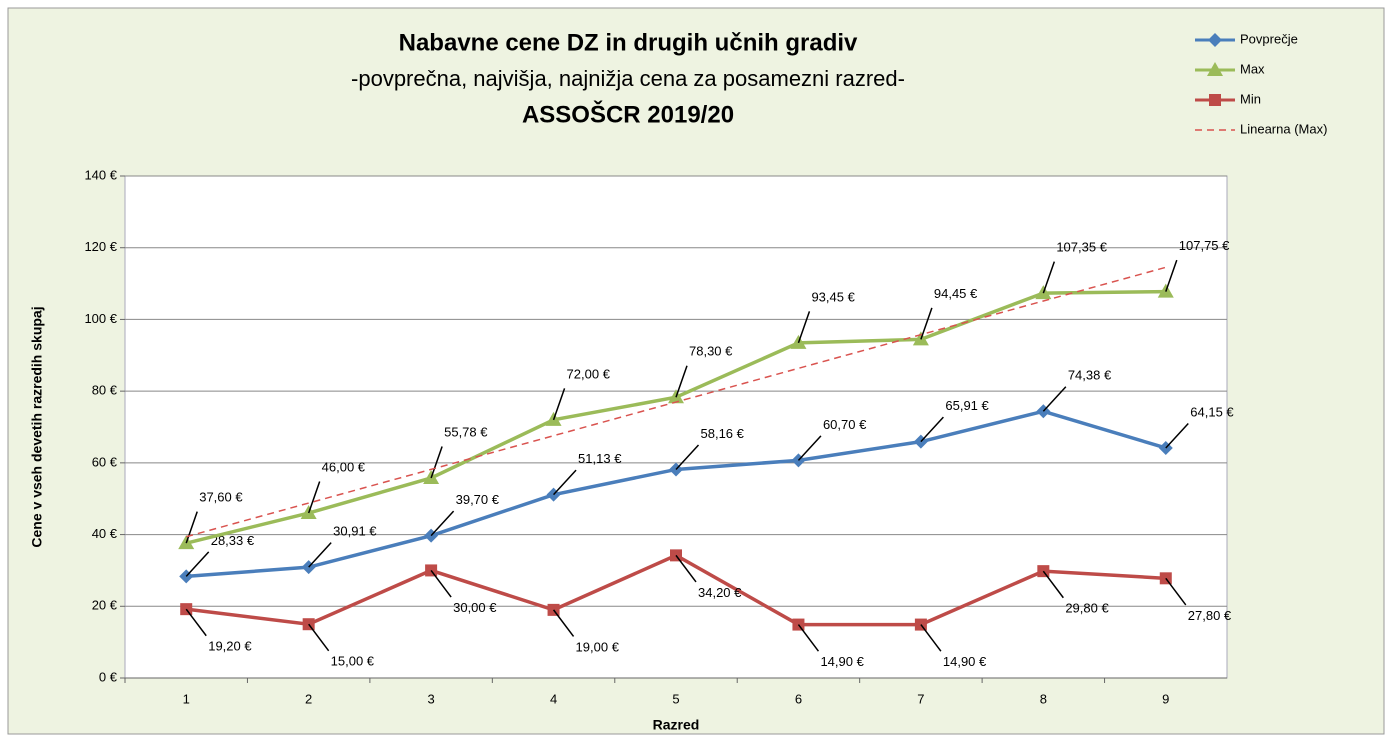 This screenshot has height=740, width=1389. What do you see at coordinates (711, 351) in the screenshot?
I see `data-label: 78,30 €` at bounding box center [711, 351].